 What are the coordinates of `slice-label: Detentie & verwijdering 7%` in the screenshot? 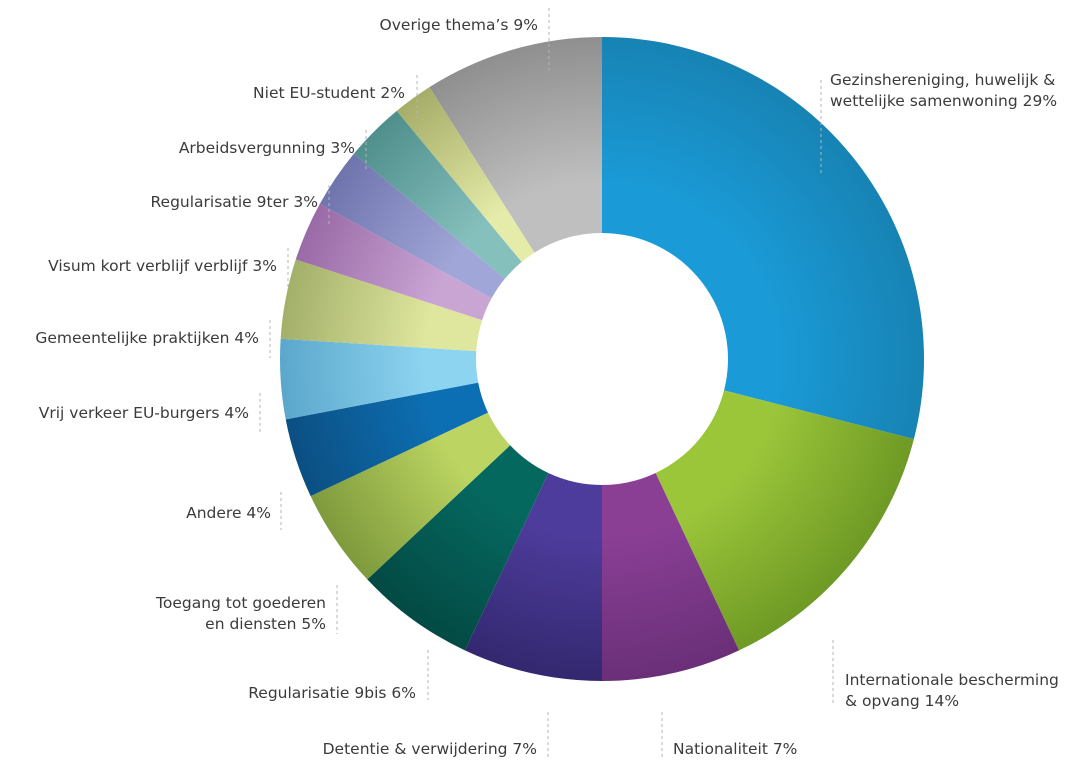 It's located at (430, 749).